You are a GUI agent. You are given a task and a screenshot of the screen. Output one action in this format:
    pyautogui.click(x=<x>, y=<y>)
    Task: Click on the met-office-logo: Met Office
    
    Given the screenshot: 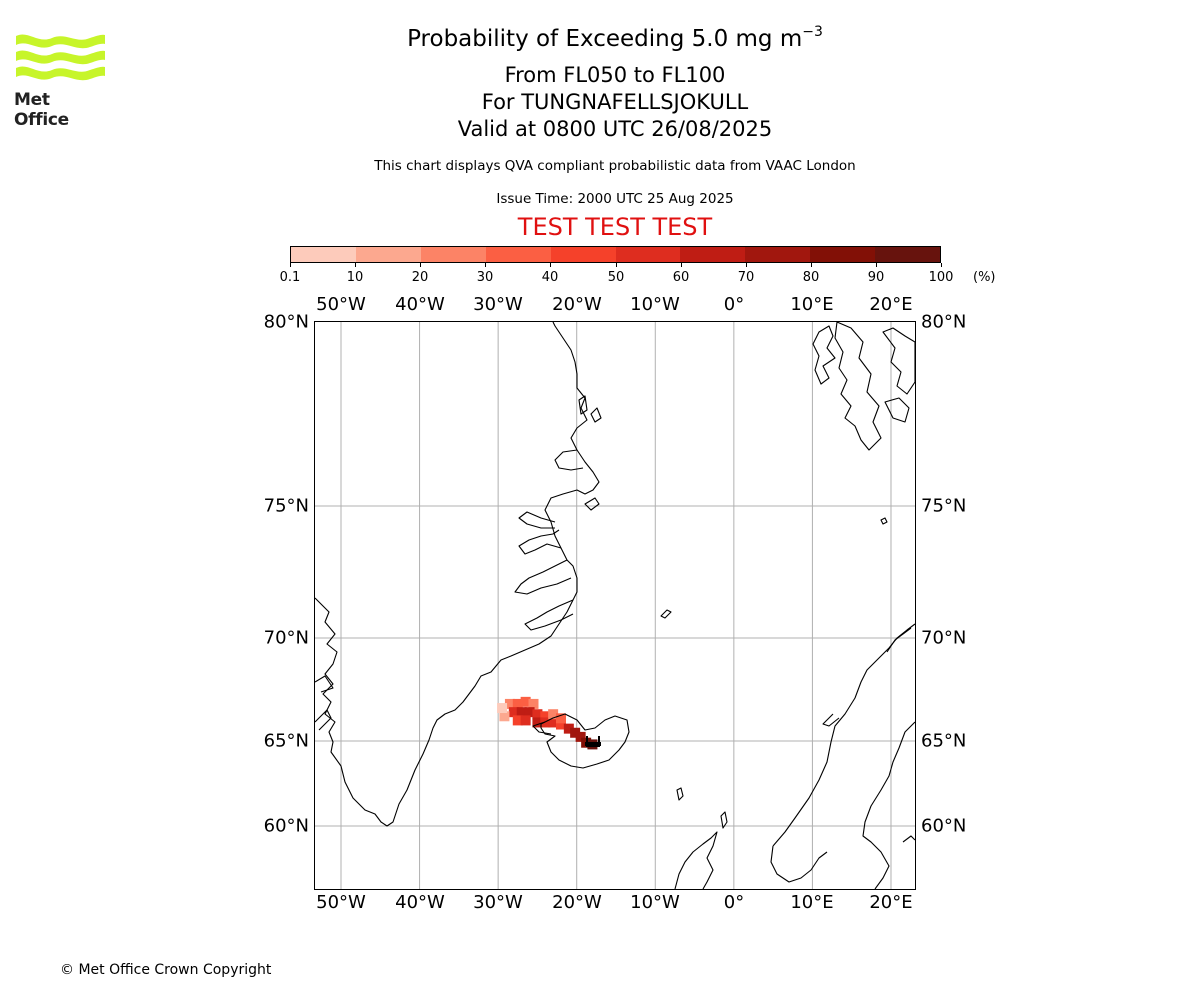 What is the action you would take?
    pyautogui.click(x=60, y=80)
    